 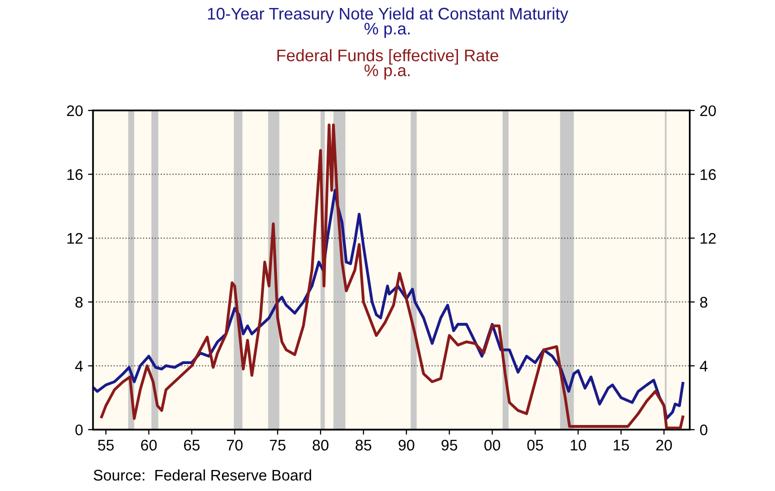 I want to click on y2-tick-label: 20, so click(x=708, y=110).